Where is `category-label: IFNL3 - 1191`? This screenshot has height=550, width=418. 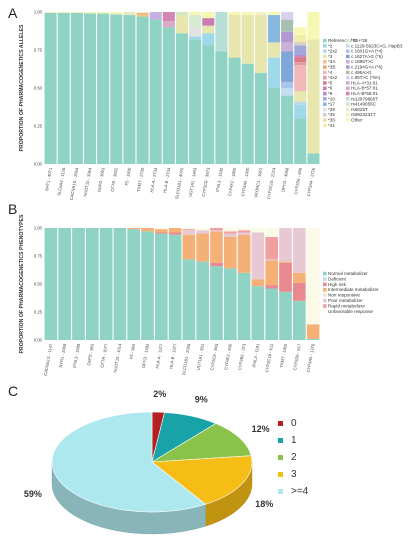 category-label: IFNL3 - 1191 is located at coordinates (255, 355).